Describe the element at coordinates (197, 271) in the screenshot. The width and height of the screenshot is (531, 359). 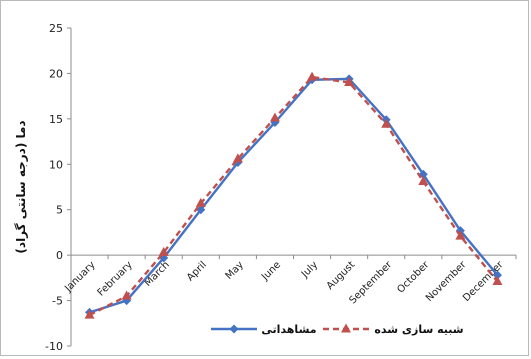
I see `x-tick-label: April` at that location.